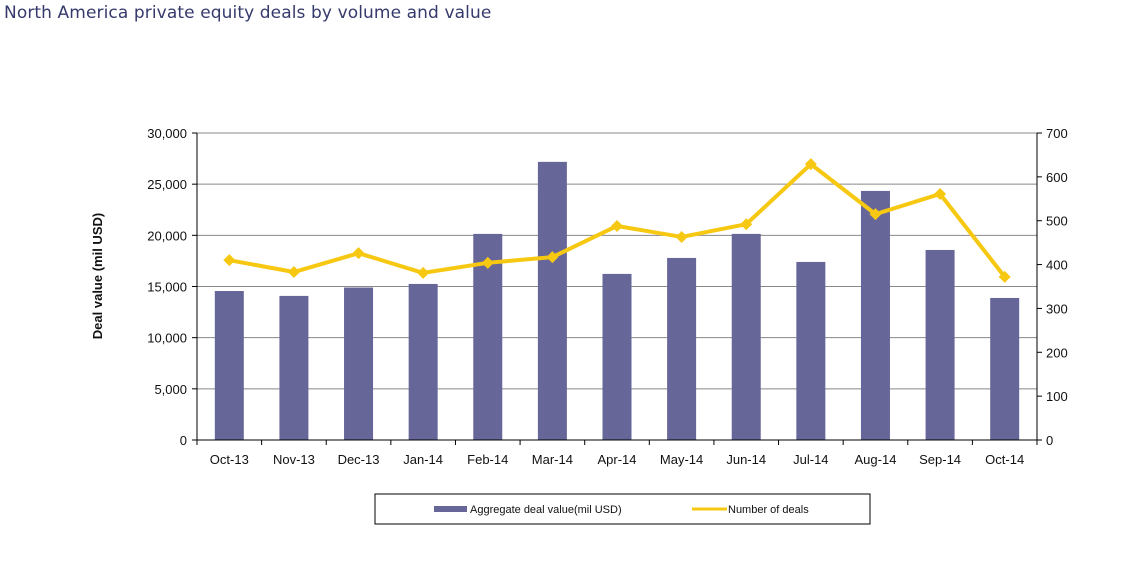  I want to click on y2-tick-label: 300, so click(1057, 308).